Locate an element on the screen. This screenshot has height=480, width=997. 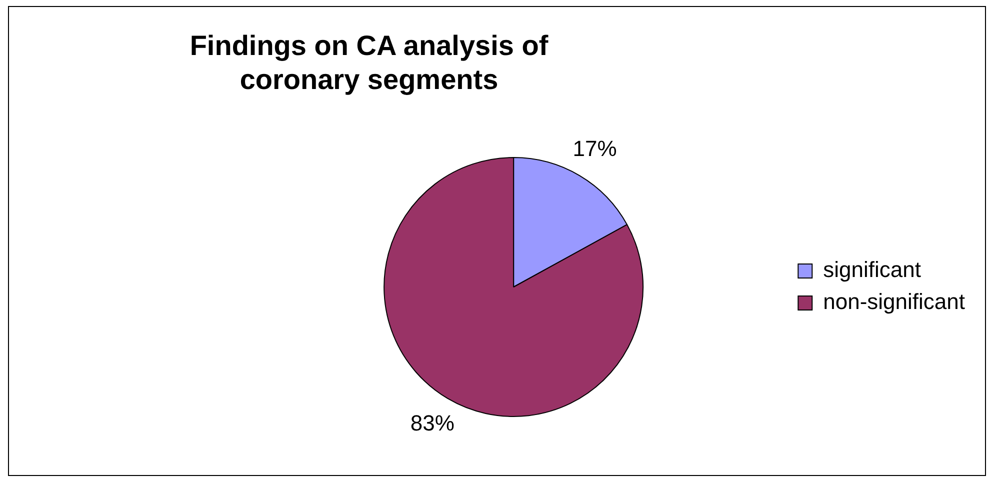
data-label: 17% is located at coordinates (594, 148).